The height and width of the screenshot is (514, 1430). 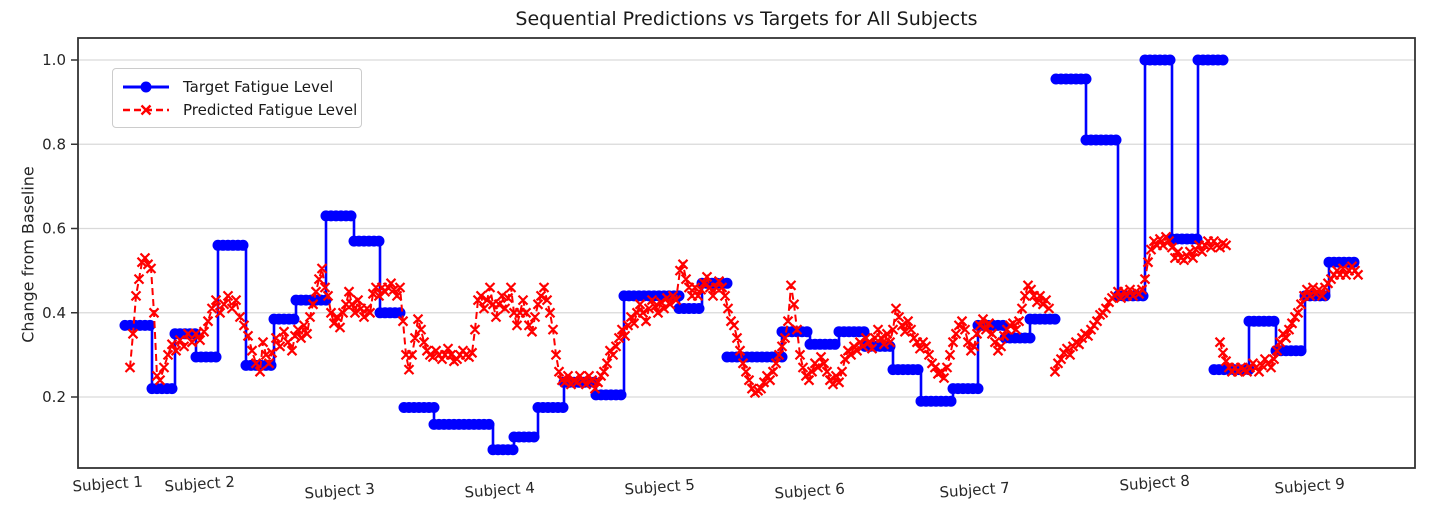 What do you see at coordinates (974, 490) in the screenshot?
I see `x-tick-label: Subject 7` at bounding box center [974, 490].